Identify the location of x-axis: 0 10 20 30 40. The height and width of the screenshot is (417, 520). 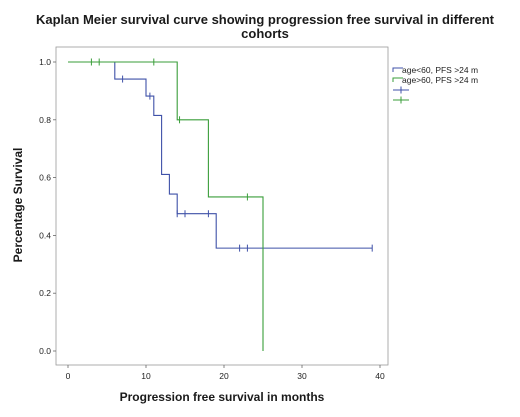
(225, 373).